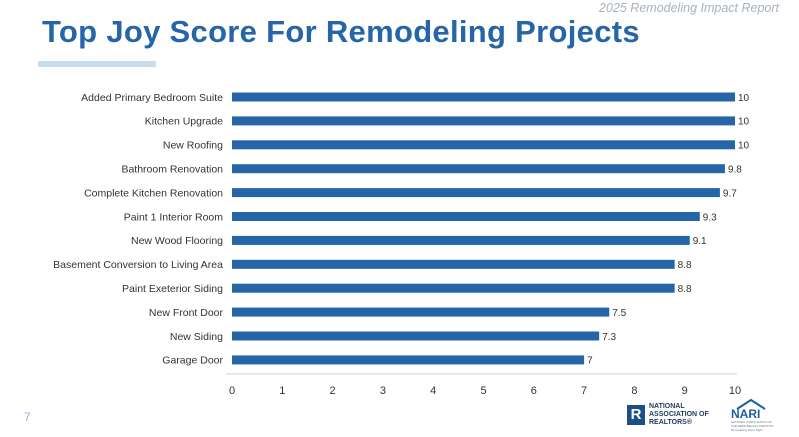  What do you see at coordinates (282, 391) in the screenshot?
I see `x-tick-label: 1` at bounding box center [282, 391].